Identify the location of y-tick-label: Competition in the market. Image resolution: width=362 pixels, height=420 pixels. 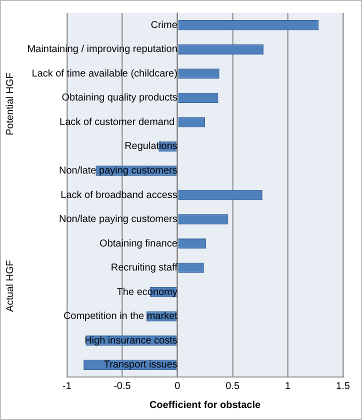
(120, 316).